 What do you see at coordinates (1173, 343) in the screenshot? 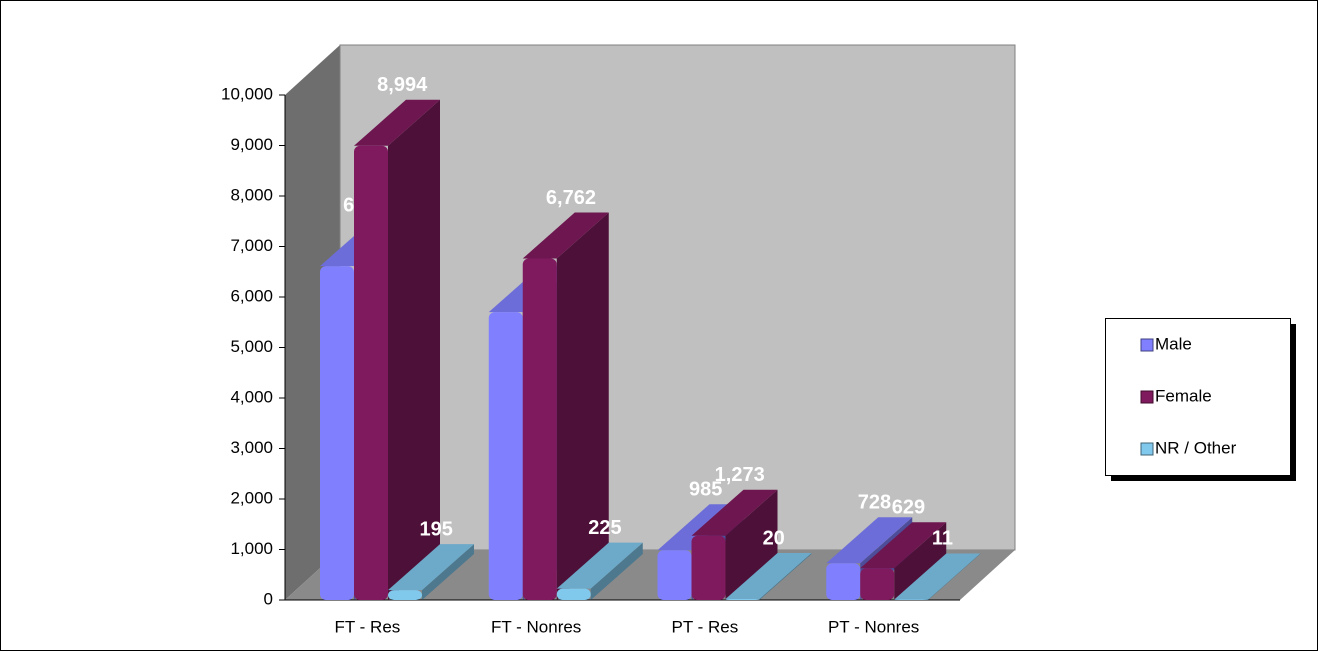
I see `legend-label: Male` at bounding box center [1173, 343].